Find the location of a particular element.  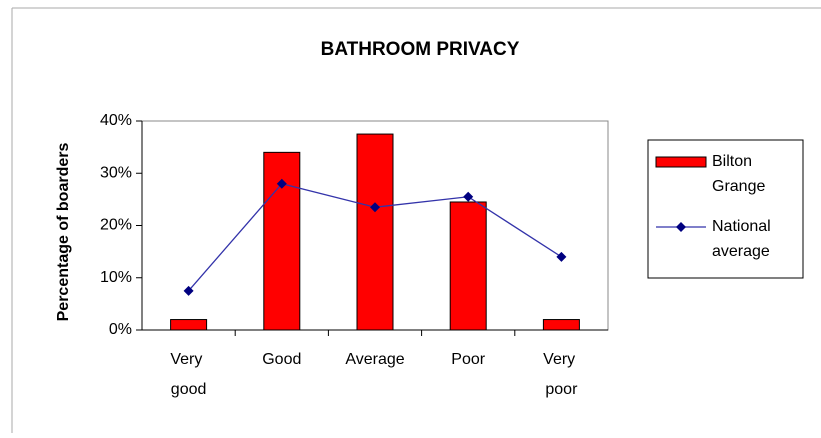

y-tick-label: 30% is located at coordinates (116, 172).